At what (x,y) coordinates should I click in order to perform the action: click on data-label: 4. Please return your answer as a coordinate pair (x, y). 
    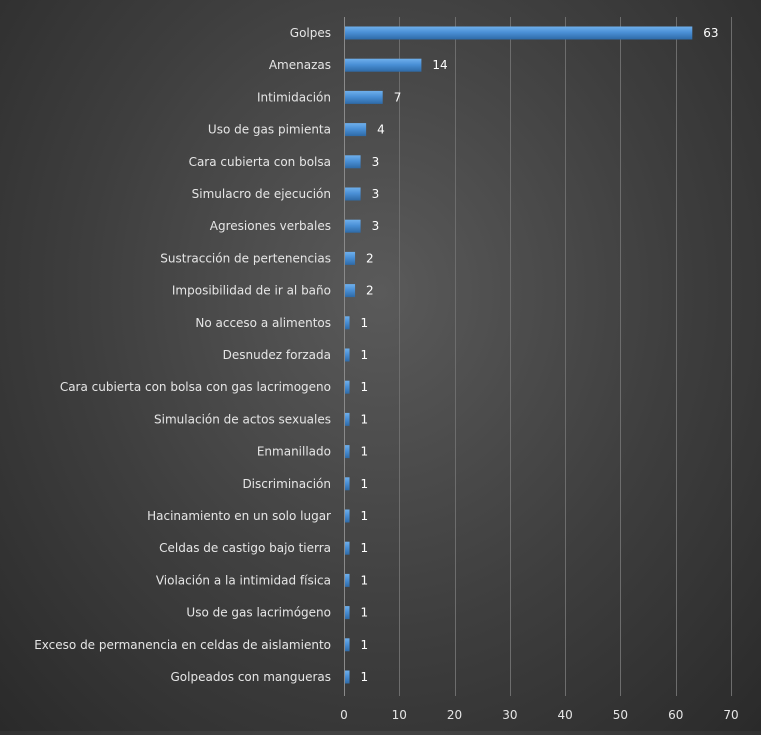
    Looking at the image, I should click on (381, 130).